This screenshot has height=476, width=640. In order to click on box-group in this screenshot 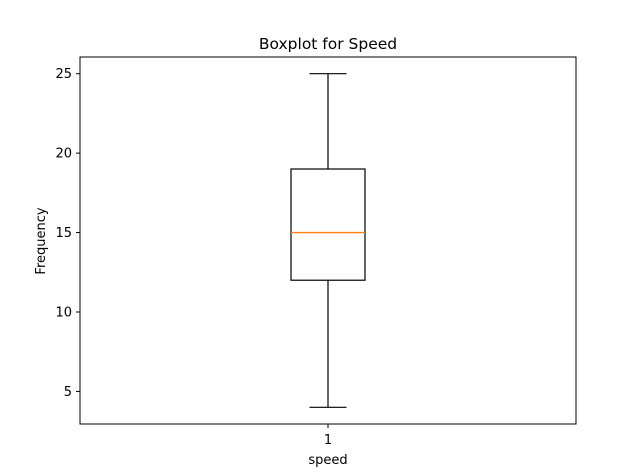, I will do `click(328, 240)`.